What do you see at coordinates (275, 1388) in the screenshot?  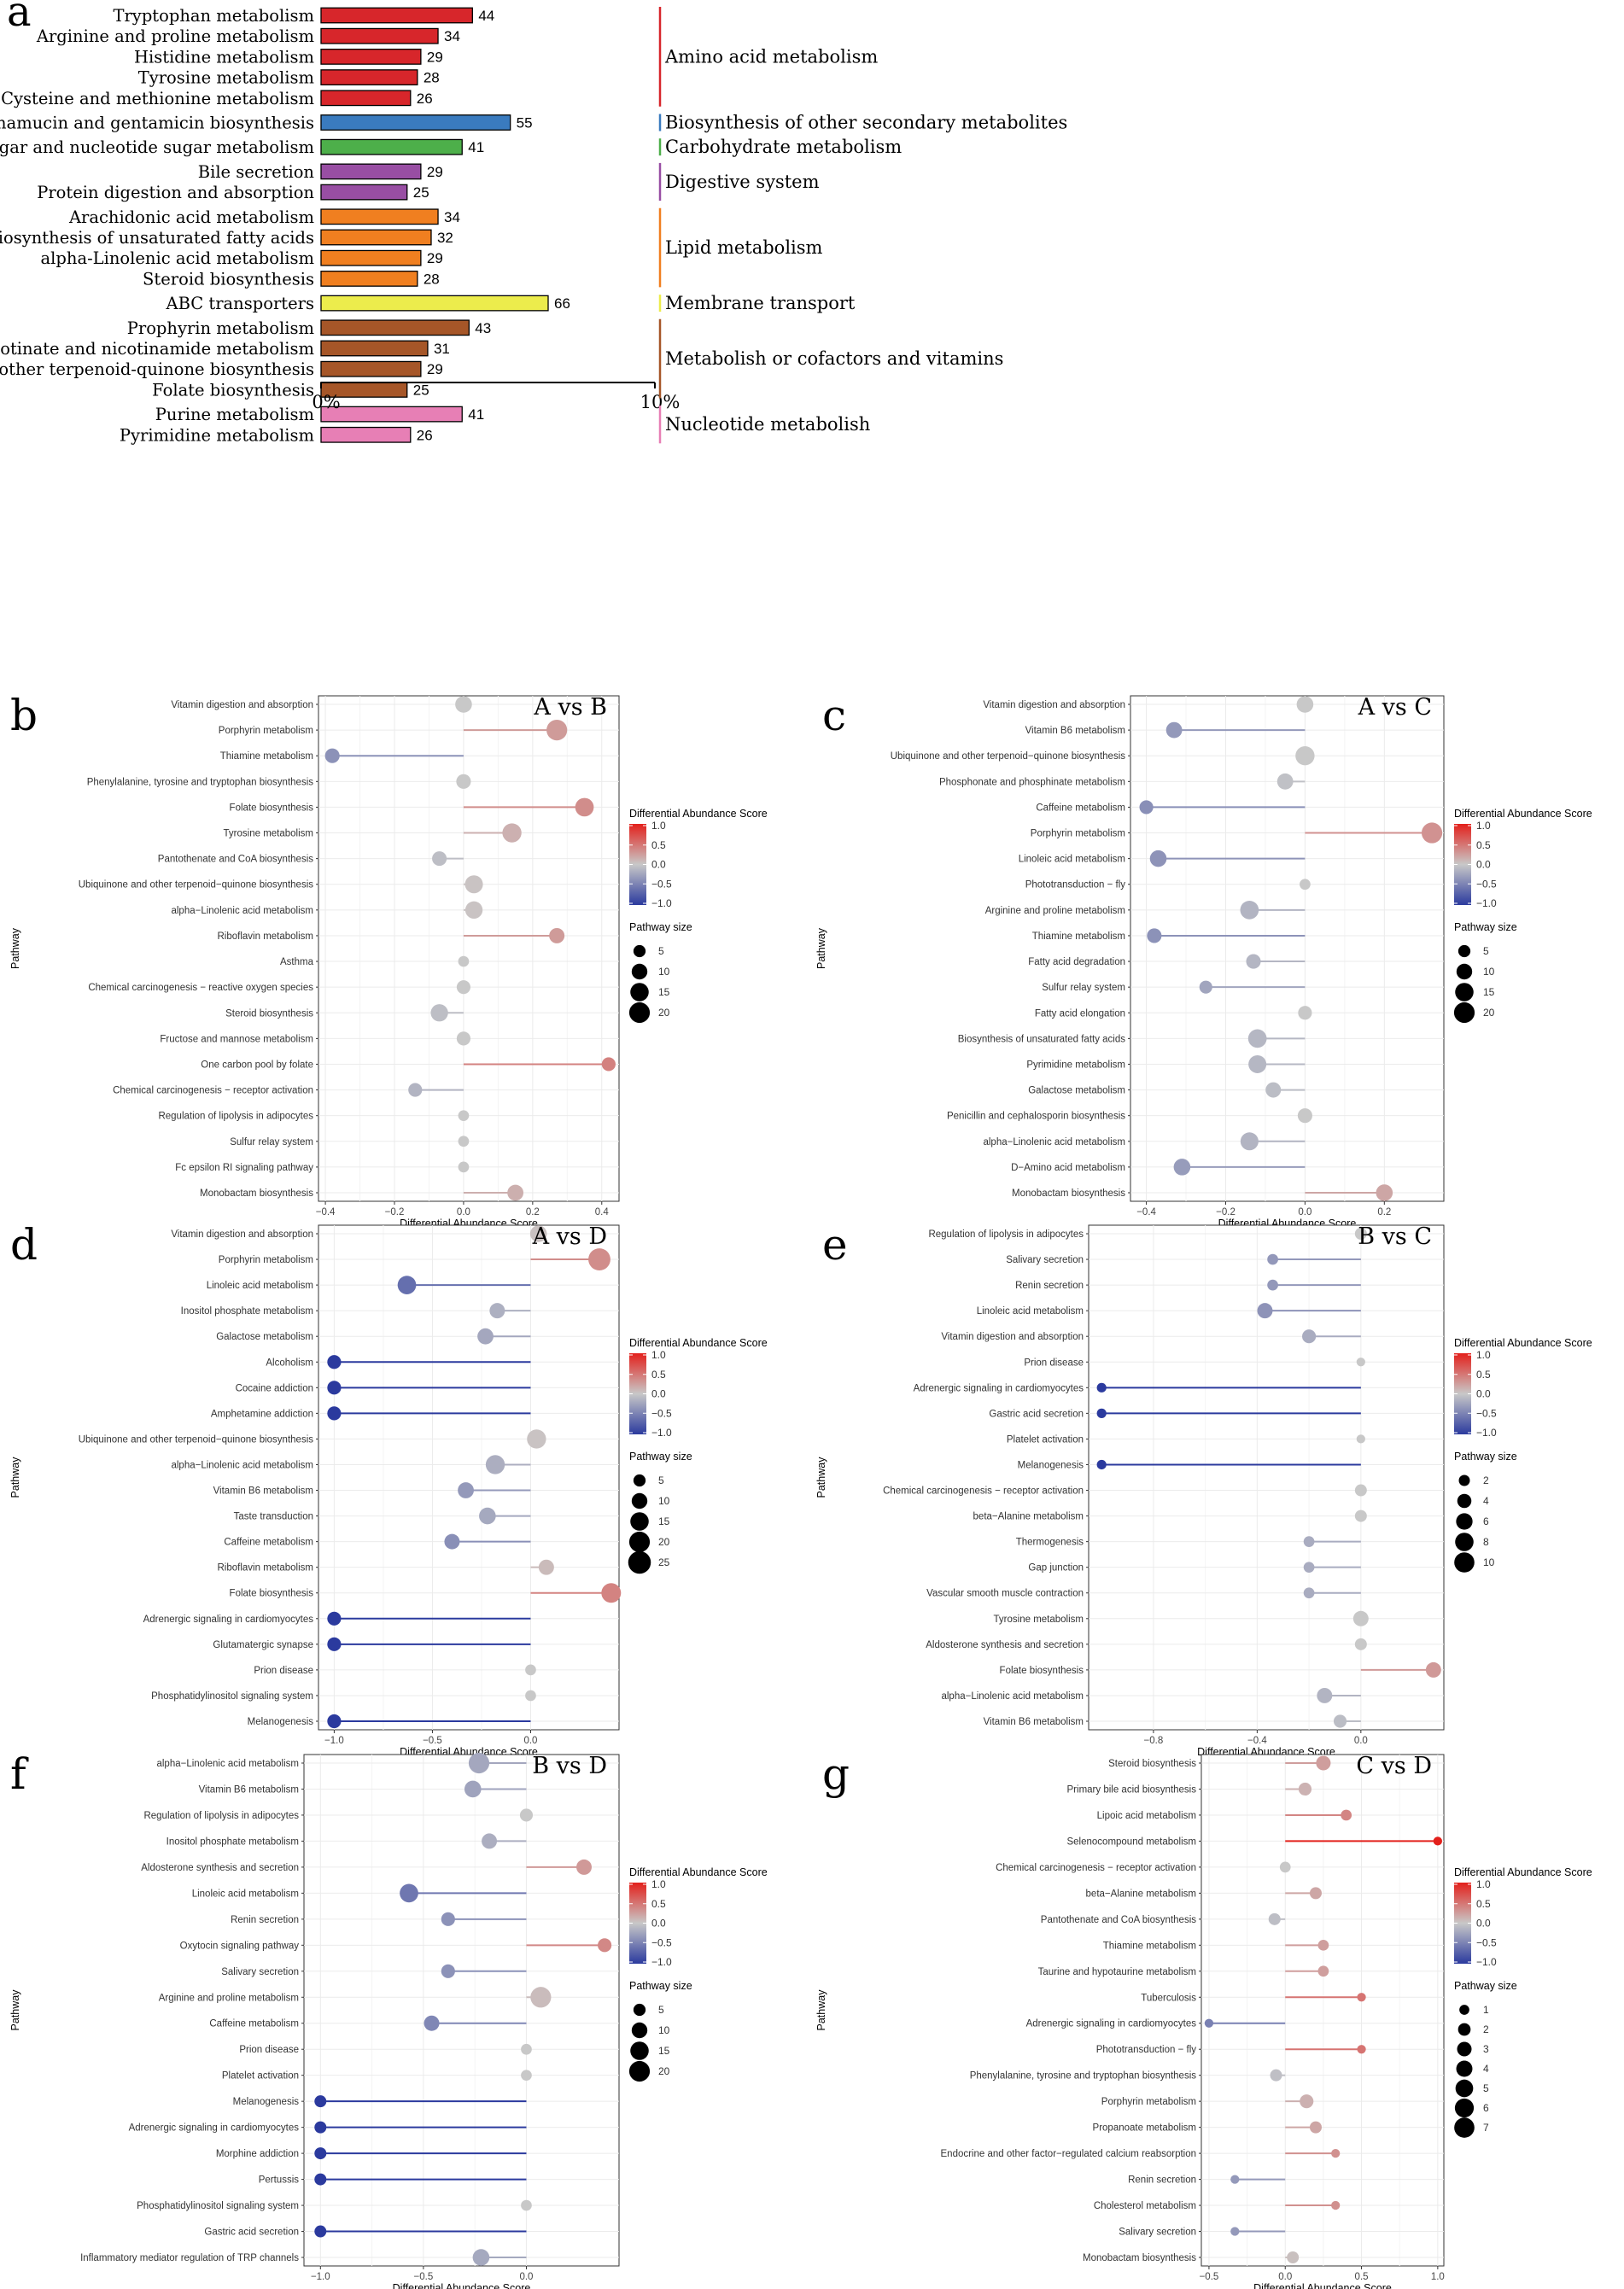 I see `pathway-label: Cocaine addiction` at bounding box center [275, 1388].